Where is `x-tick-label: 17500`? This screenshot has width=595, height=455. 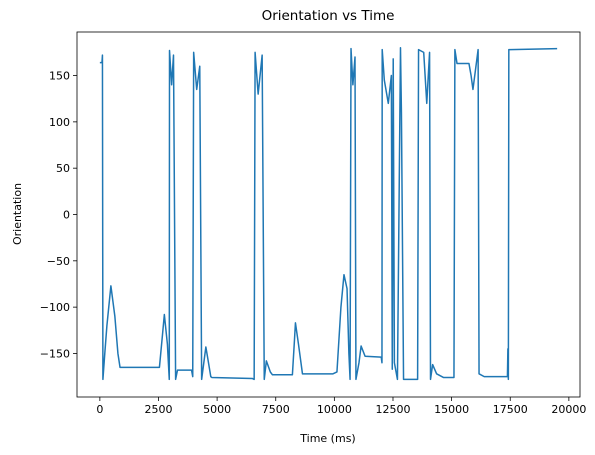 x-tick-label: 17500 is located at coordinates (510, 409).